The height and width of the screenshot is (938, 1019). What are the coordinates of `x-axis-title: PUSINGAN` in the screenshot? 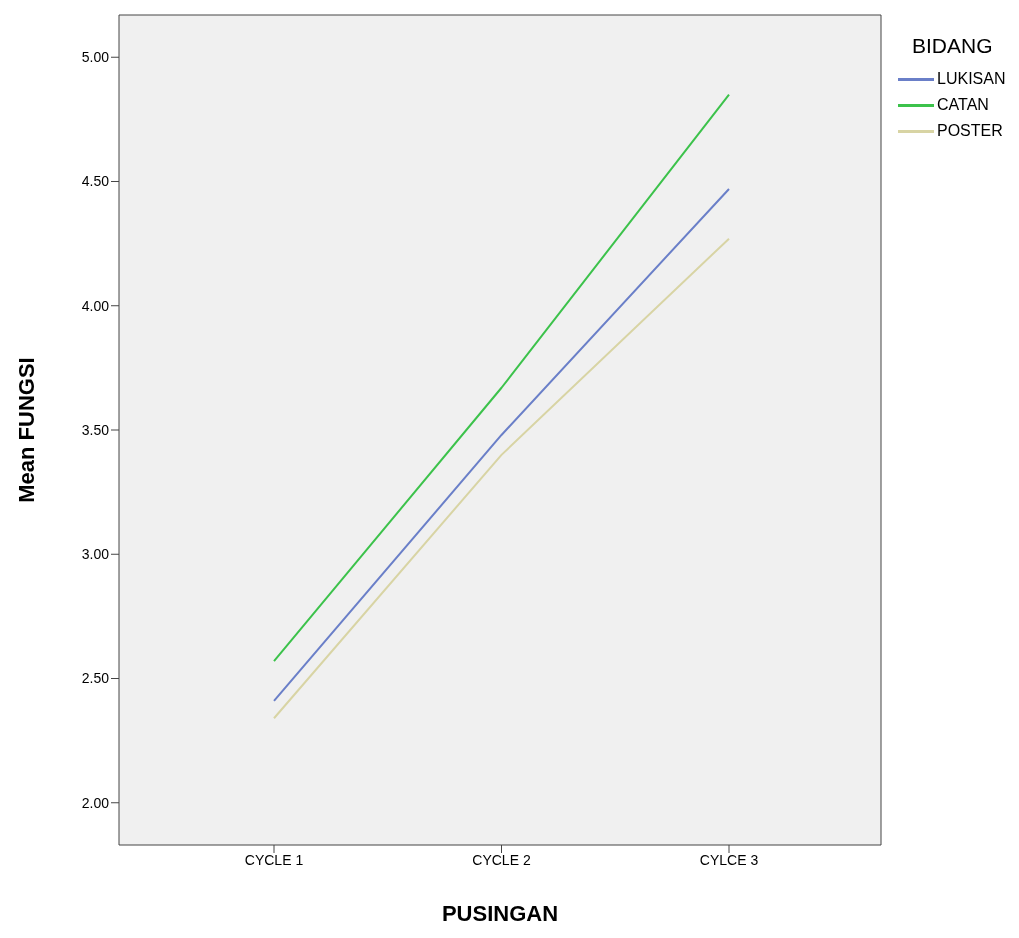 It's located at (500, 913).